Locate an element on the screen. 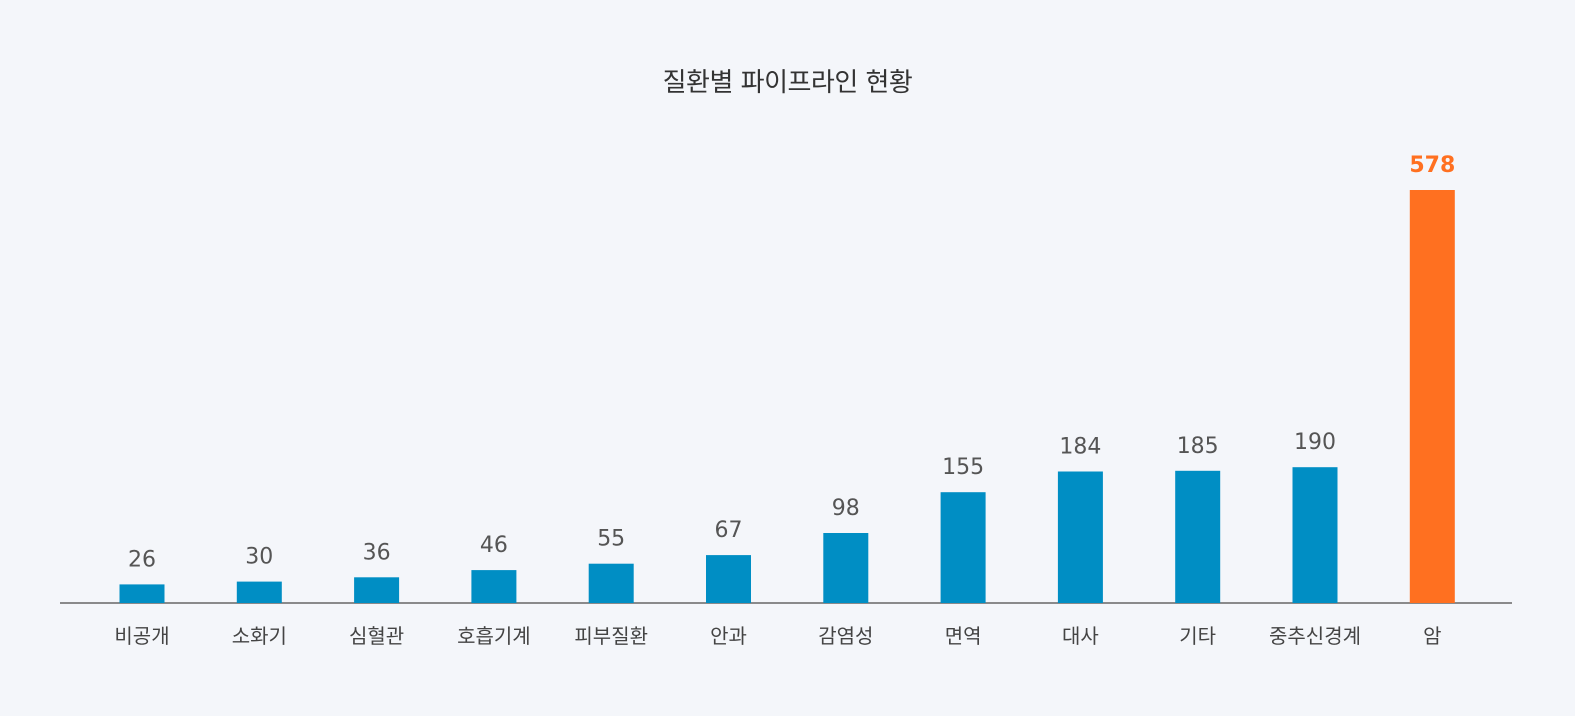  category-label-9: 기타 is located at coordinates (1197, 636).